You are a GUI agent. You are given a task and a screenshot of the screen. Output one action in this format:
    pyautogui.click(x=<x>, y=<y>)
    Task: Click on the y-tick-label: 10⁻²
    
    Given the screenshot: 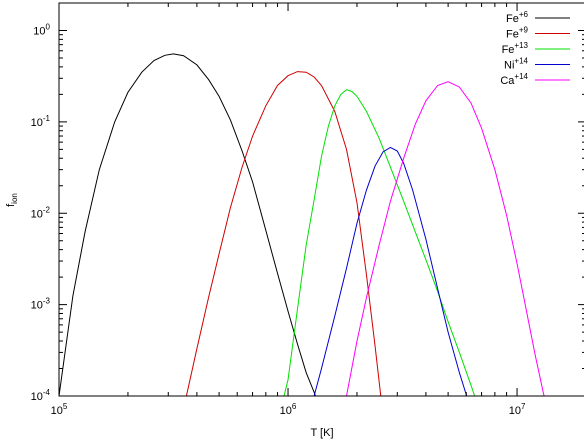 What is the action you would take?
    pyautogui.click(x=41, y=212)
    